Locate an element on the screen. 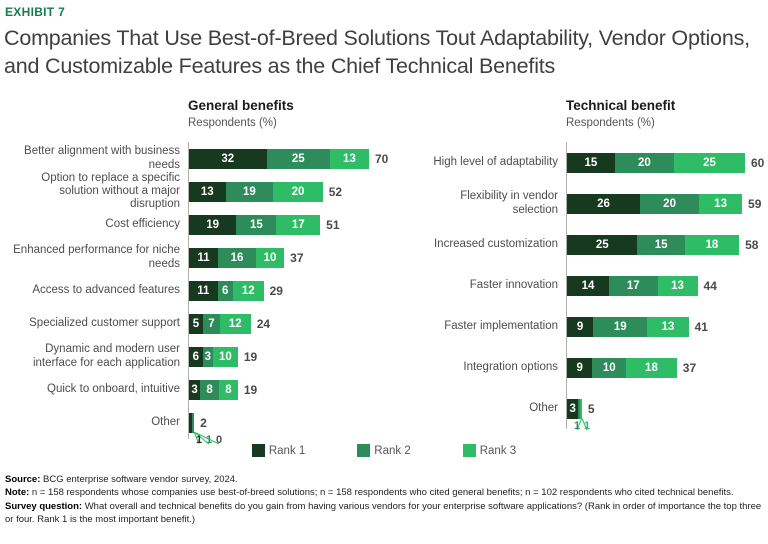  total-value: 41 is located at coordinates (701, 326).